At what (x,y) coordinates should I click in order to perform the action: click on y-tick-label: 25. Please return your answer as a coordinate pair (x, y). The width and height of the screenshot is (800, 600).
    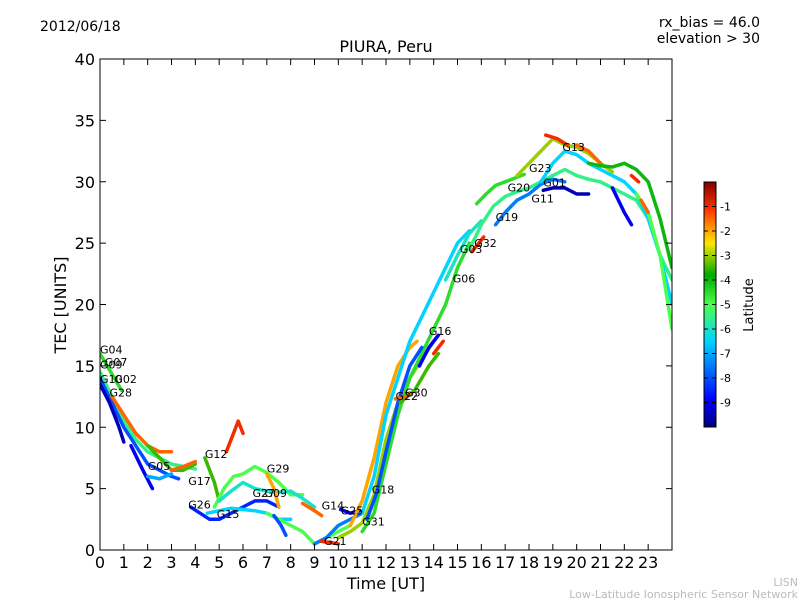
    Looking at the image, I should click on (85, 243).